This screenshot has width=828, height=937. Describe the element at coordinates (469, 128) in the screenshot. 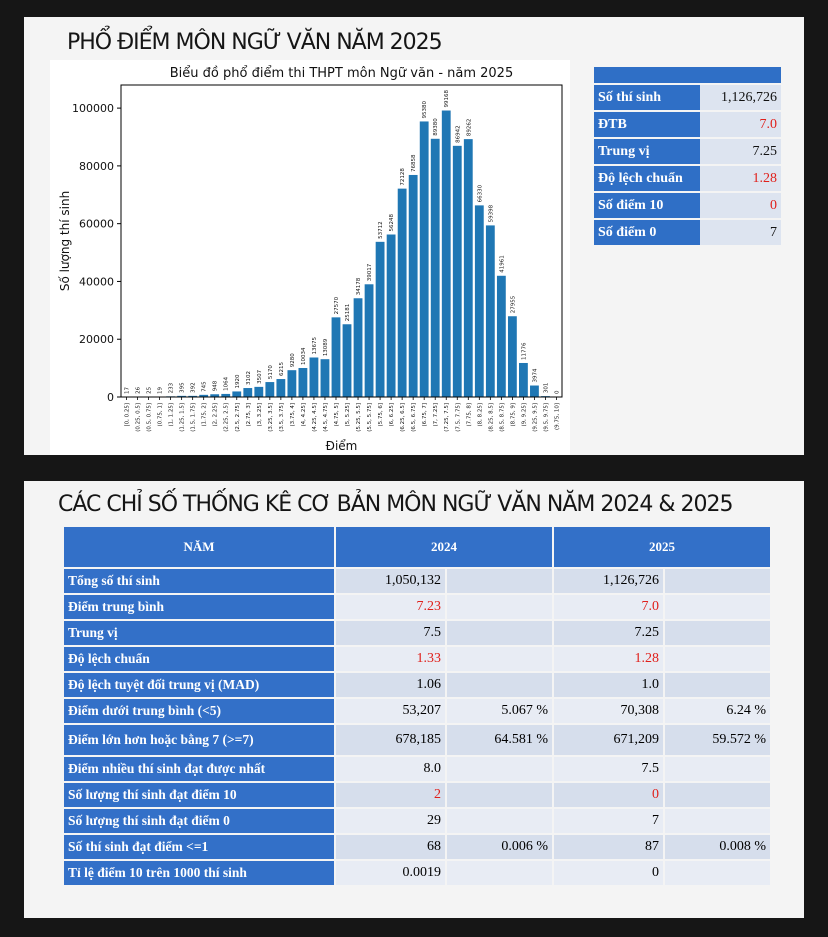

I see `bar-value-label: 89262` at that location.